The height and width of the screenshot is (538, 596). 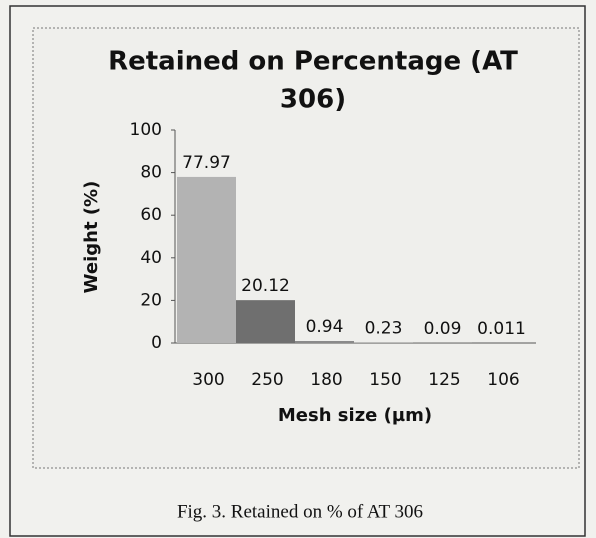 I want to click on data-label: 0.94, so click(x=325, y=327).